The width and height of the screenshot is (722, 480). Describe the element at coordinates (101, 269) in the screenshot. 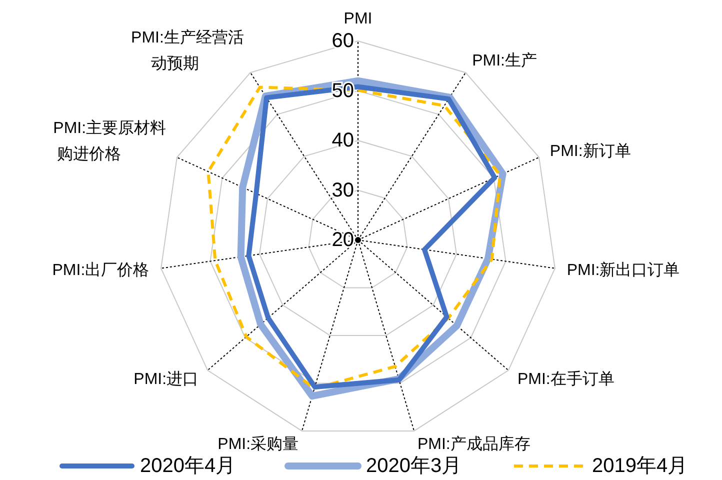

I see `spoke-label: PMI:出厂价格` at that location.